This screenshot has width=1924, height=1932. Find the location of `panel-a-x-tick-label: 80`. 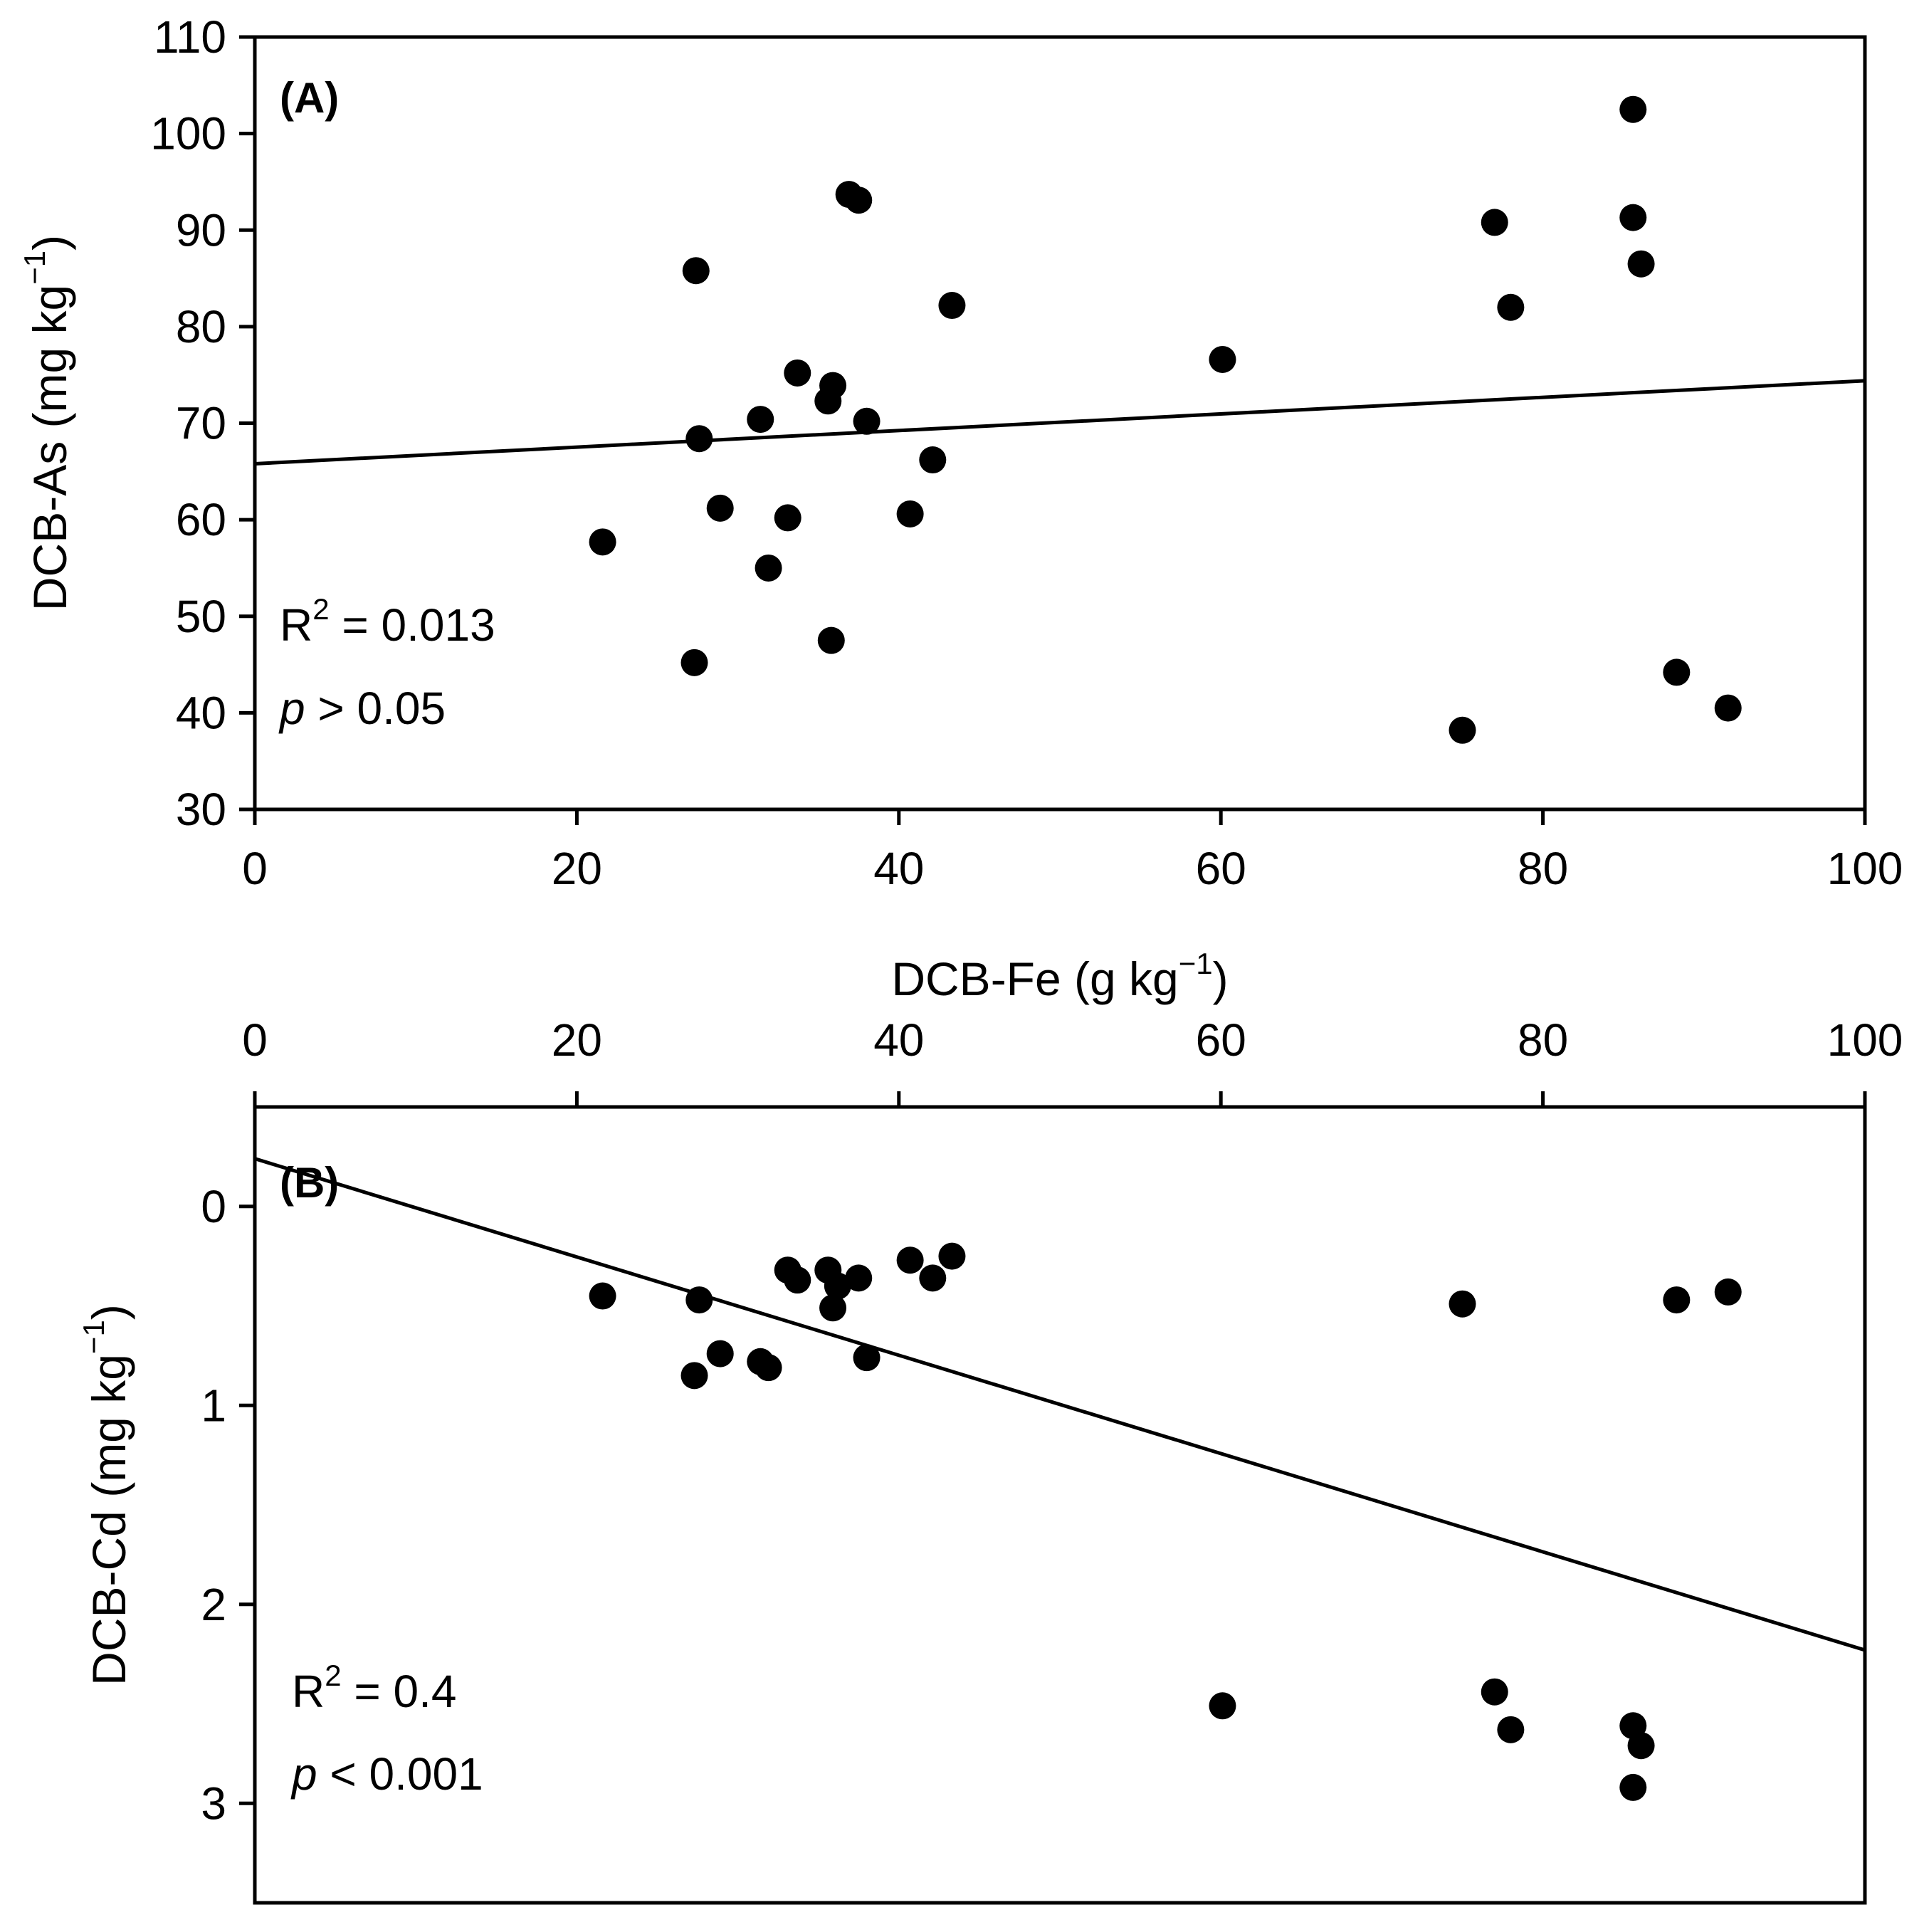

panel-a-x-tick-label: 80 is located at coordinates (1543, 868).